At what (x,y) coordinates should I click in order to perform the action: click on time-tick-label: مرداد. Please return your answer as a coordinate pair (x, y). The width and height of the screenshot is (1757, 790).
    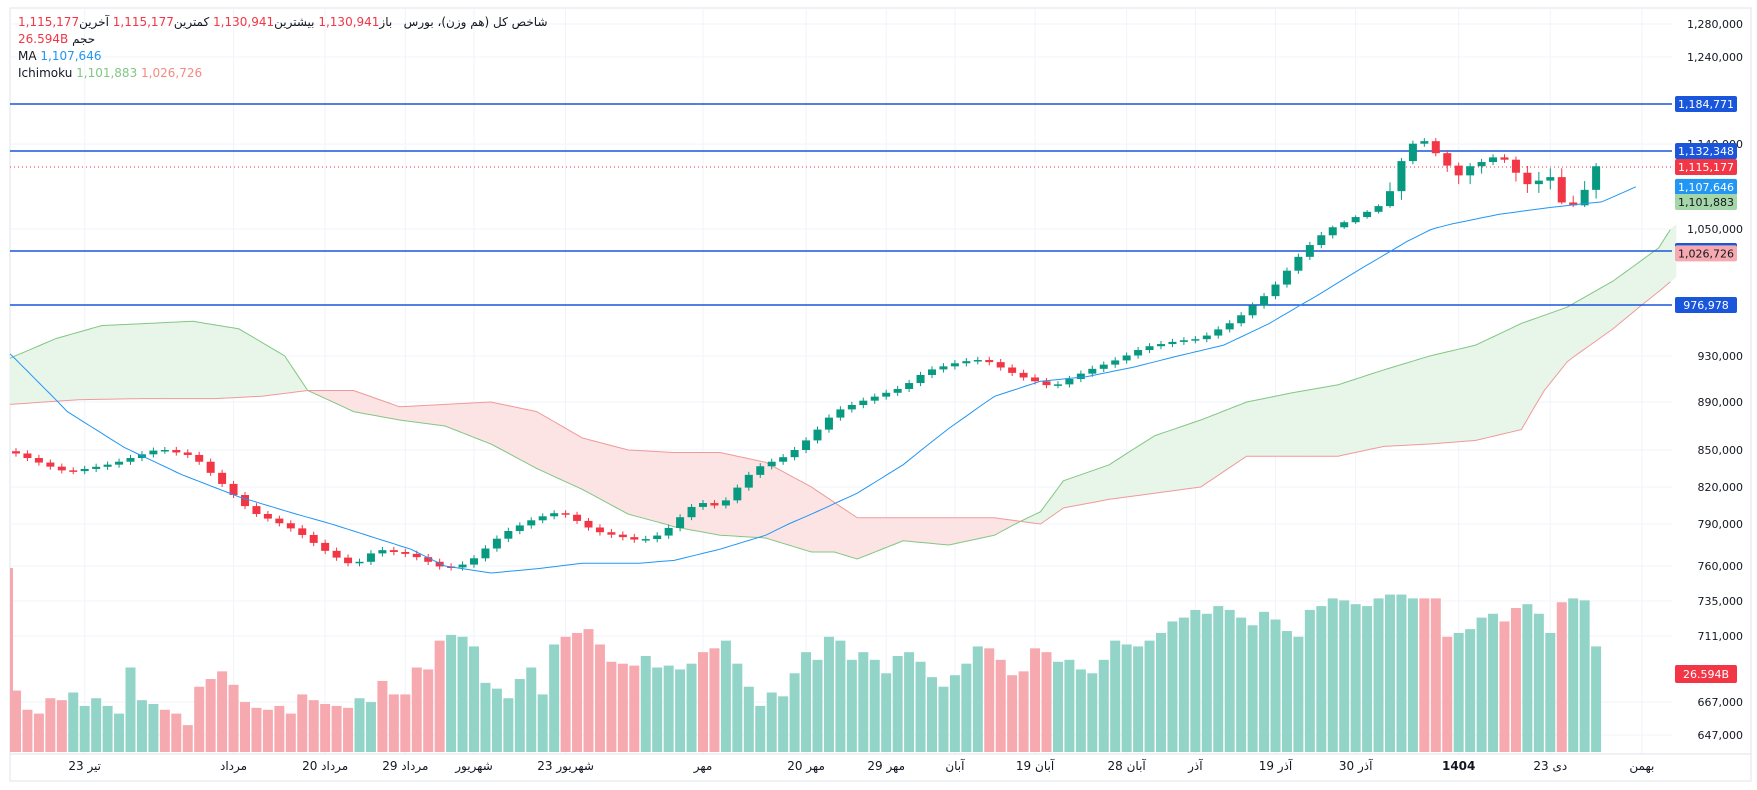
    Looking at the image, I should click on (233, 766).